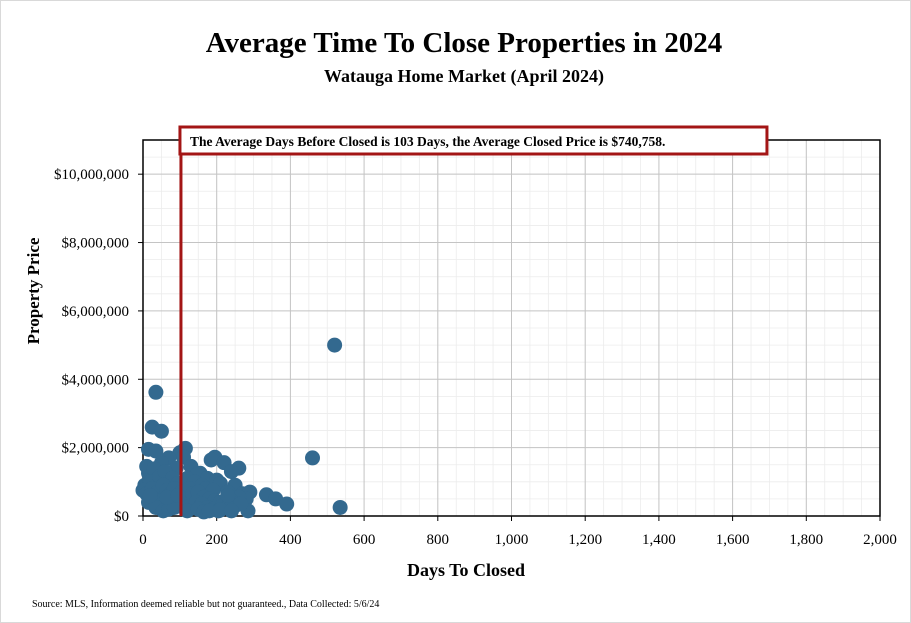 The image size is (911, 623). What do you see at coordinates (33, 290) in the screenshot?
I see `y-axis-label: Property Price` at bounding box center [33, 290].